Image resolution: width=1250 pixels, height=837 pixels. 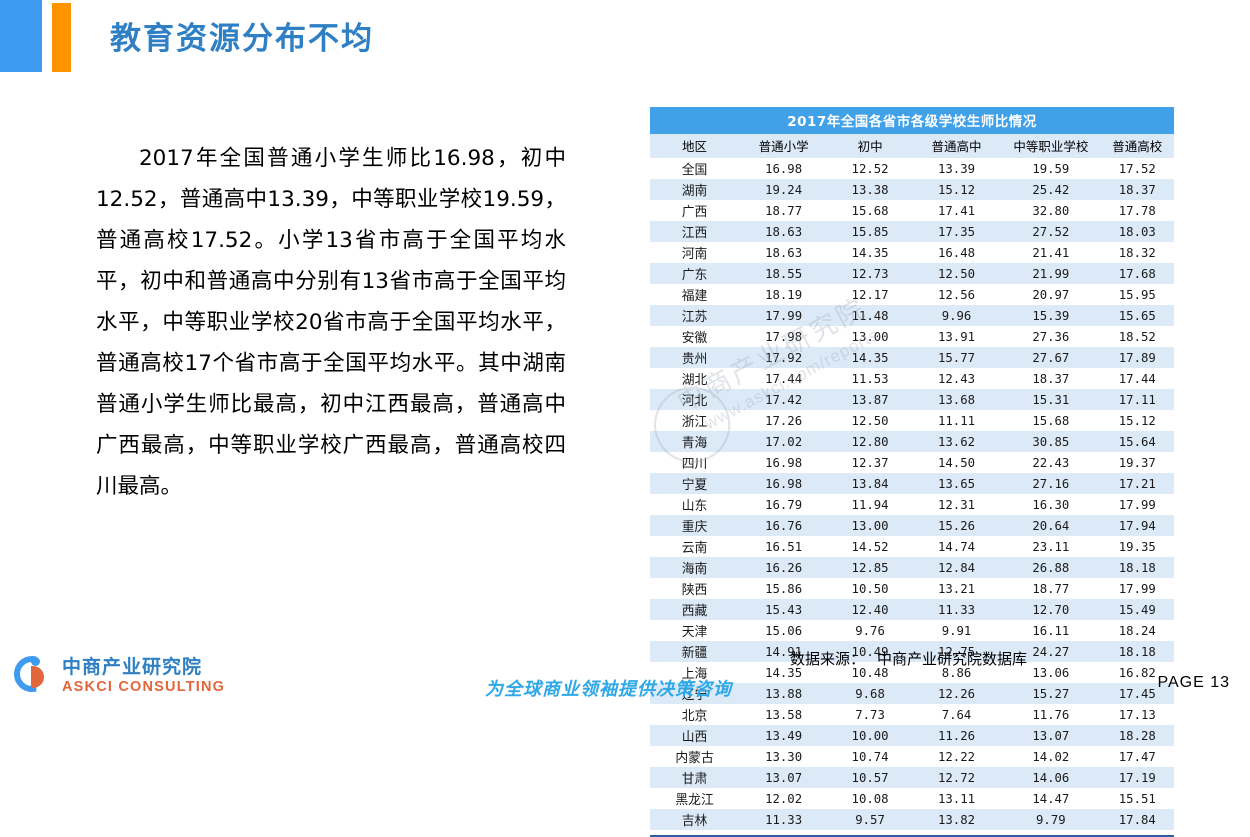 I want to click on table-cell-value: 17.13, so click(x=1137, y=714).